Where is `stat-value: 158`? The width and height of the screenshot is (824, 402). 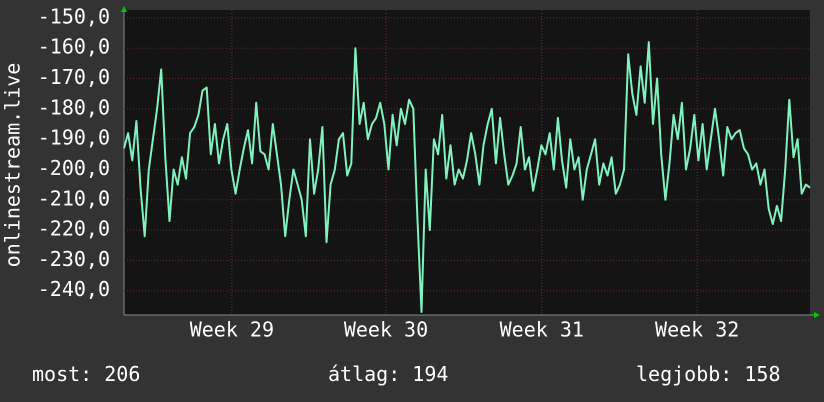
stat-value: 158 is located at coordinates (762, 374).